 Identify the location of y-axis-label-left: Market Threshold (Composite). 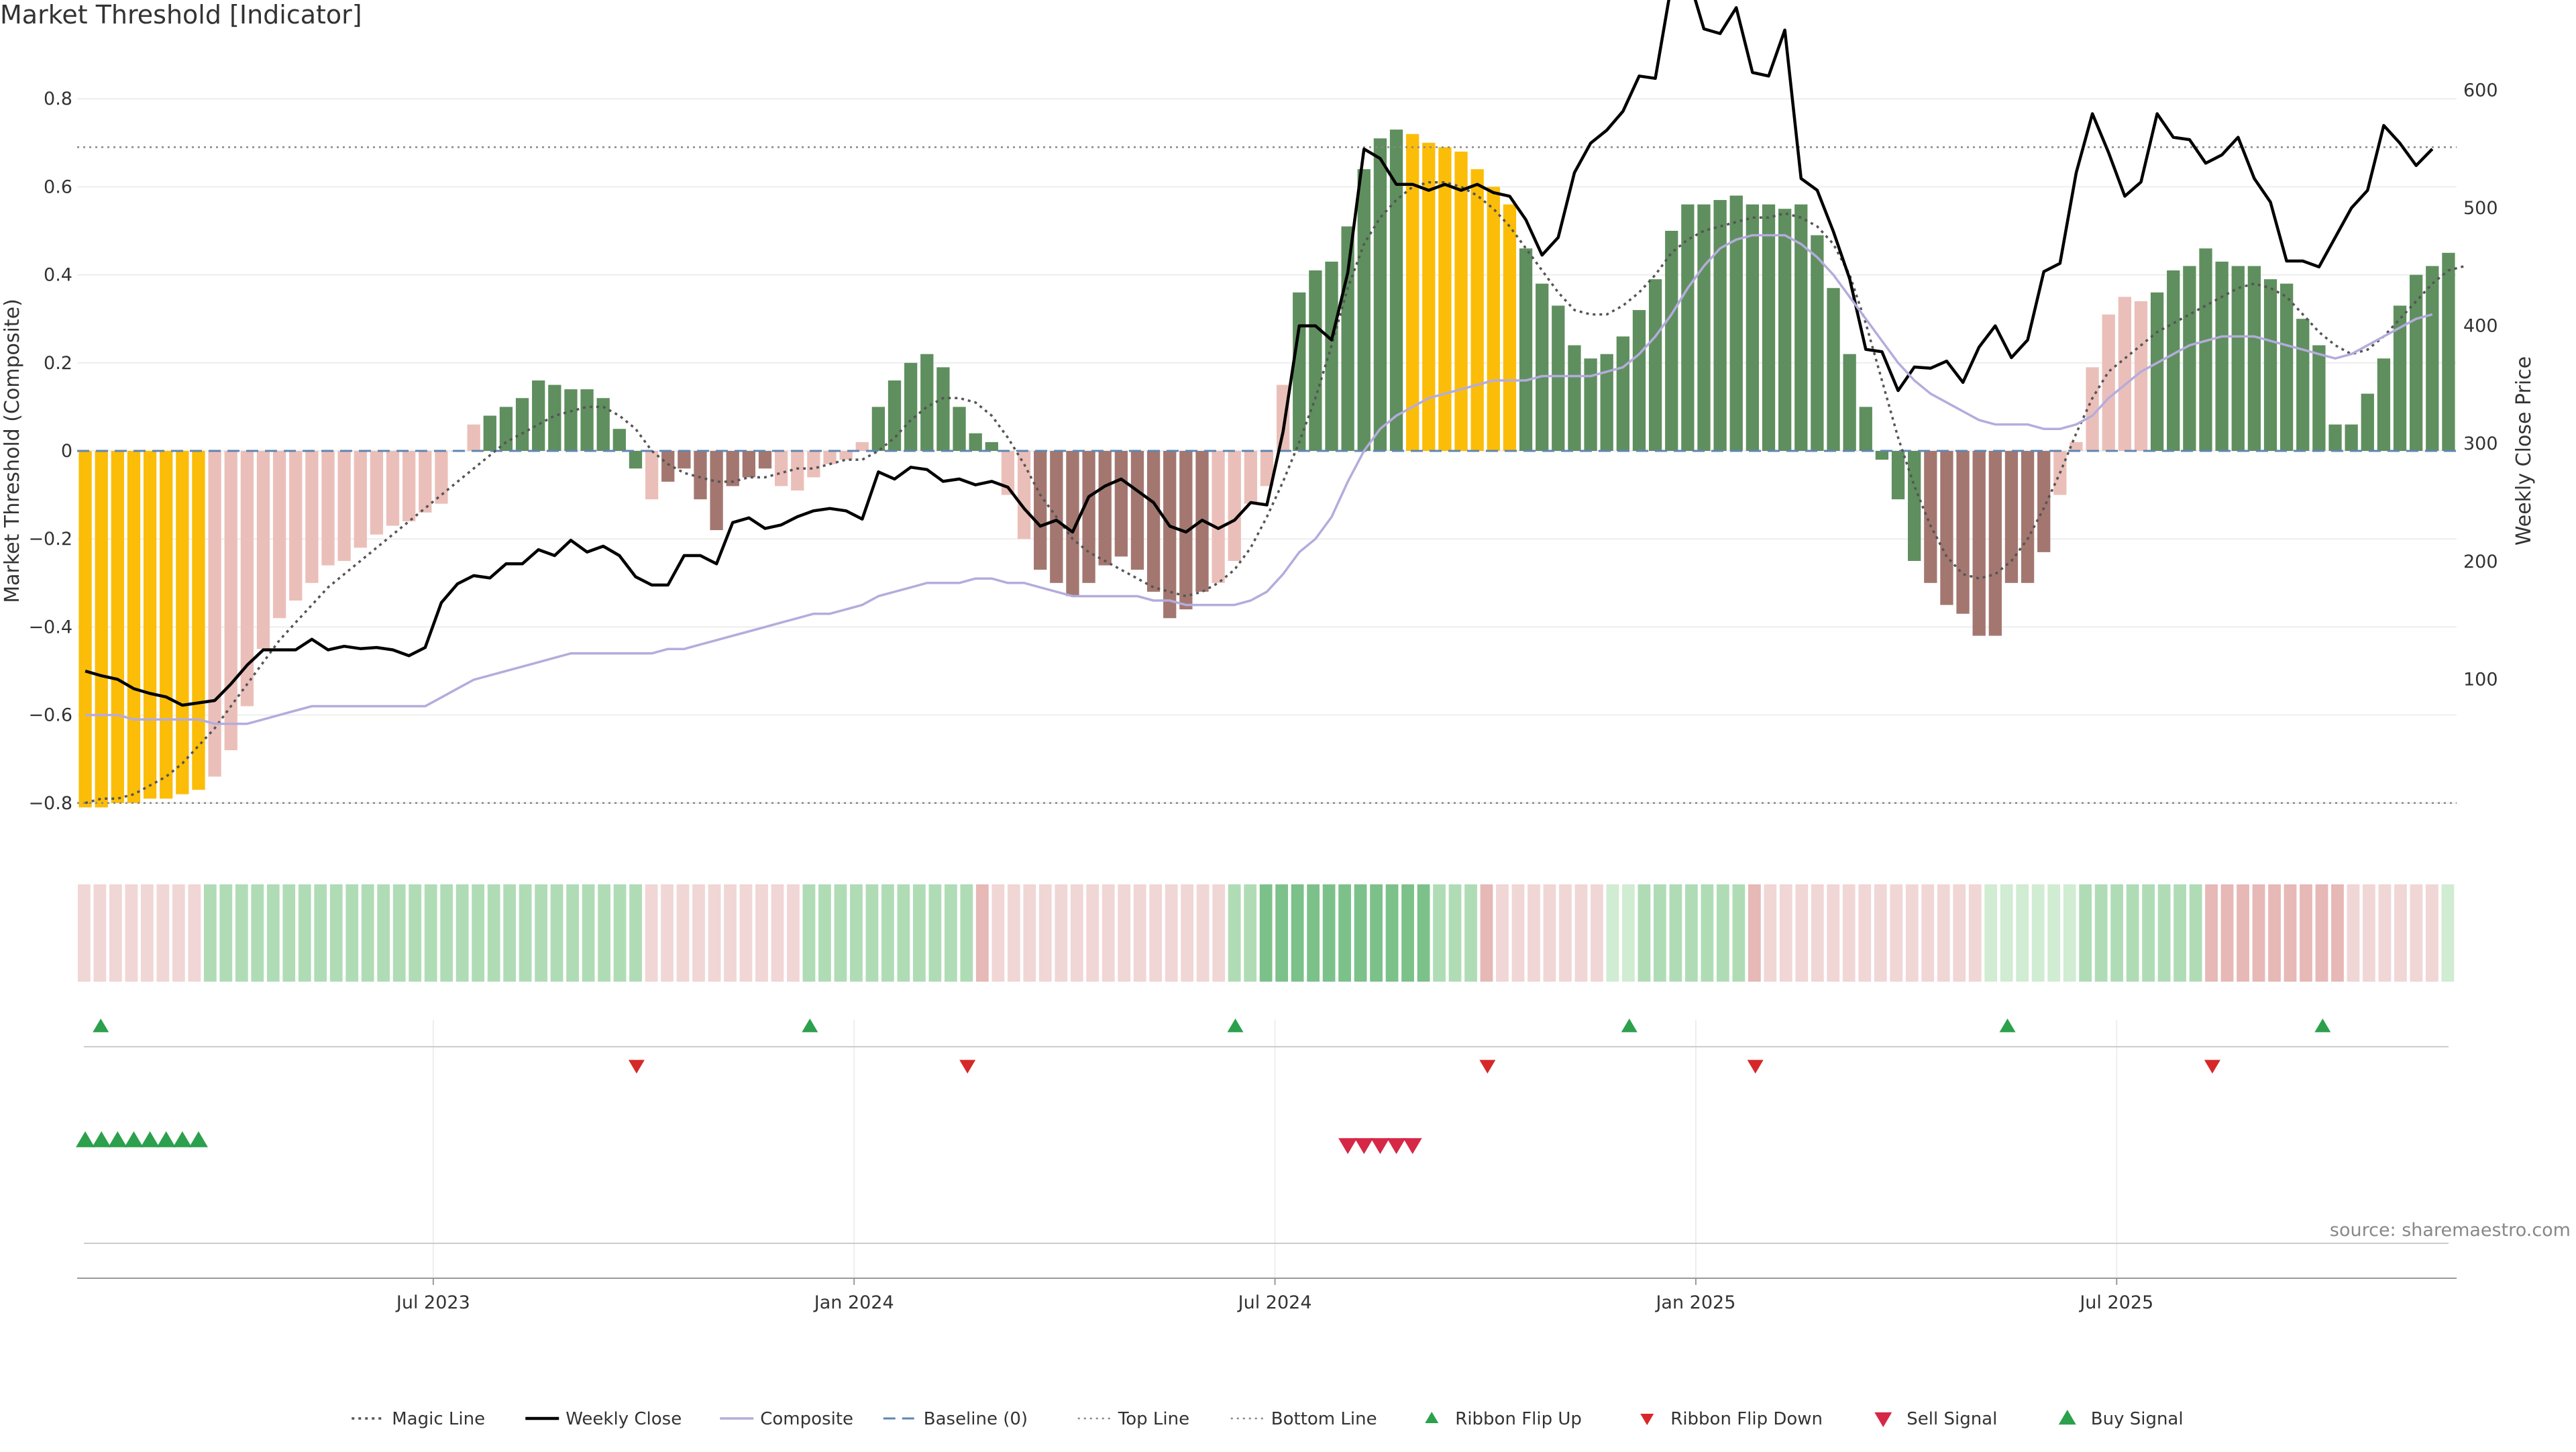
(12, 451).